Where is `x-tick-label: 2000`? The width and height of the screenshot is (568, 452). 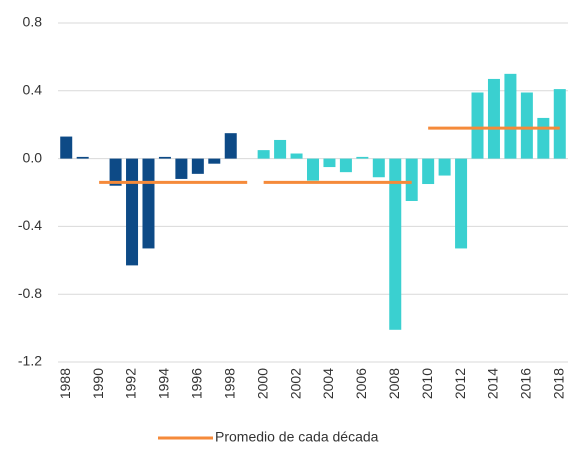 x-tick-label: 2000 is located at coordinates (262, 383).